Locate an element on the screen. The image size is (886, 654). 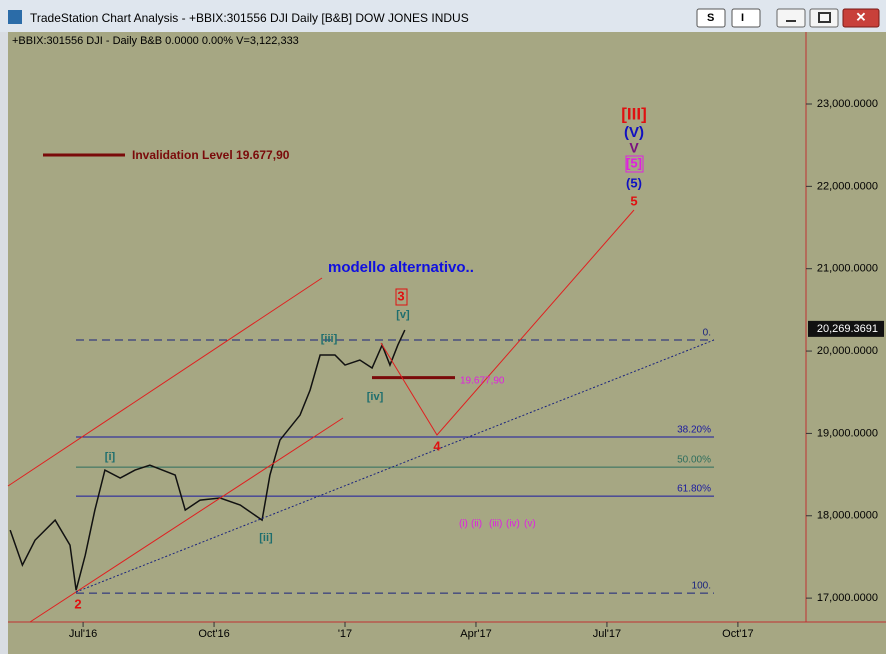
x-tick-label: Oct'16 is located at coordinates (213, 634).